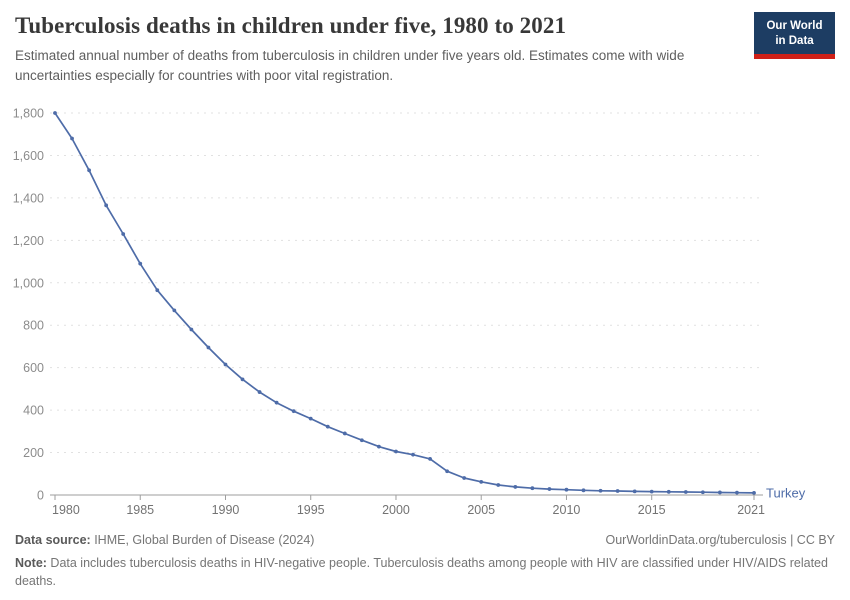 This screenshot has width=850, height=600. What do you see at coordinates (33, 411) in the screenshot?
I see `y-tick-label: 400` at bounding box center [33, 411].